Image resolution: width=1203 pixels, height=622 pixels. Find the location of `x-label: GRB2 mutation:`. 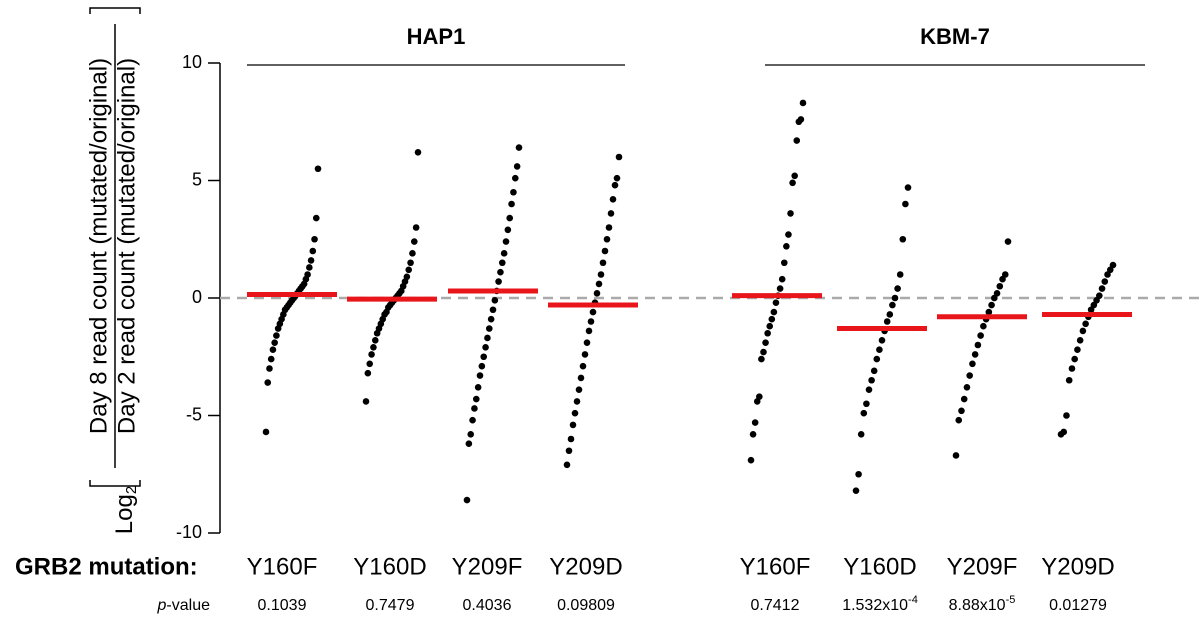

x-label: GRB2 mutation: is located at coordinates (106, 566).